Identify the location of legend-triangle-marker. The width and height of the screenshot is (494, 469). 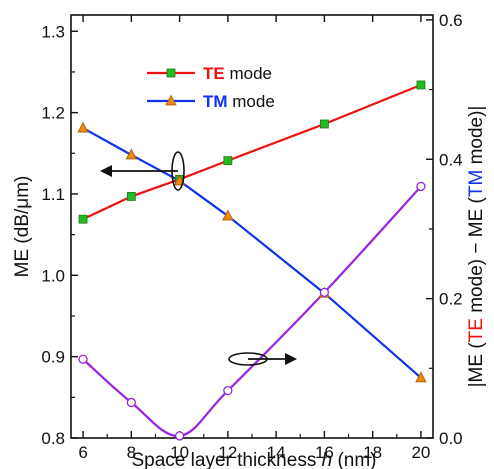
(171, 100).